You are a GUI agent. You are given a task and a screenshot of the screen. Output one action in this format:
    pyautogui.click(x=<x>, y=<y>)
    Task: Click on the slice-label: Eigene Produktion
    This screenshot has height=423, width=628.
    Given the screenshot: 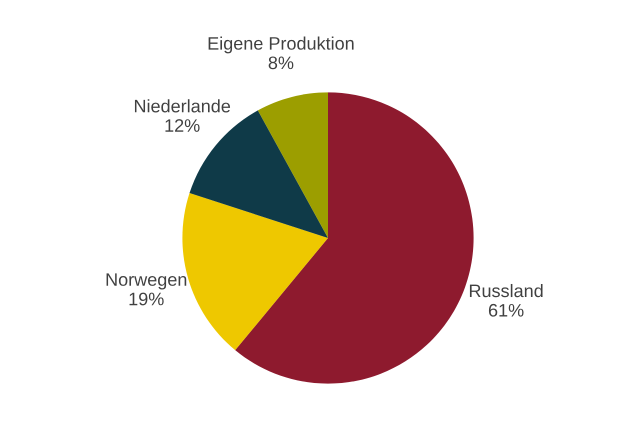 What is the action you would take?
    pyautogui.click(x=281, y=45)
    